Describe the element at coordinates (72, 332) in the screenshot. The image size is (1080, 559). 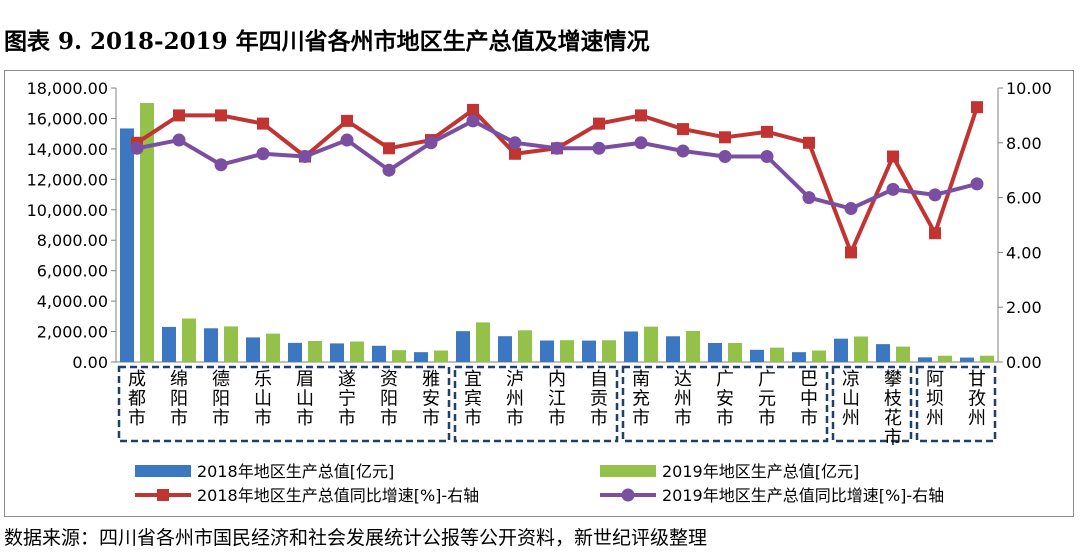
I see `left-tick-label: 2,000.00` at that location.